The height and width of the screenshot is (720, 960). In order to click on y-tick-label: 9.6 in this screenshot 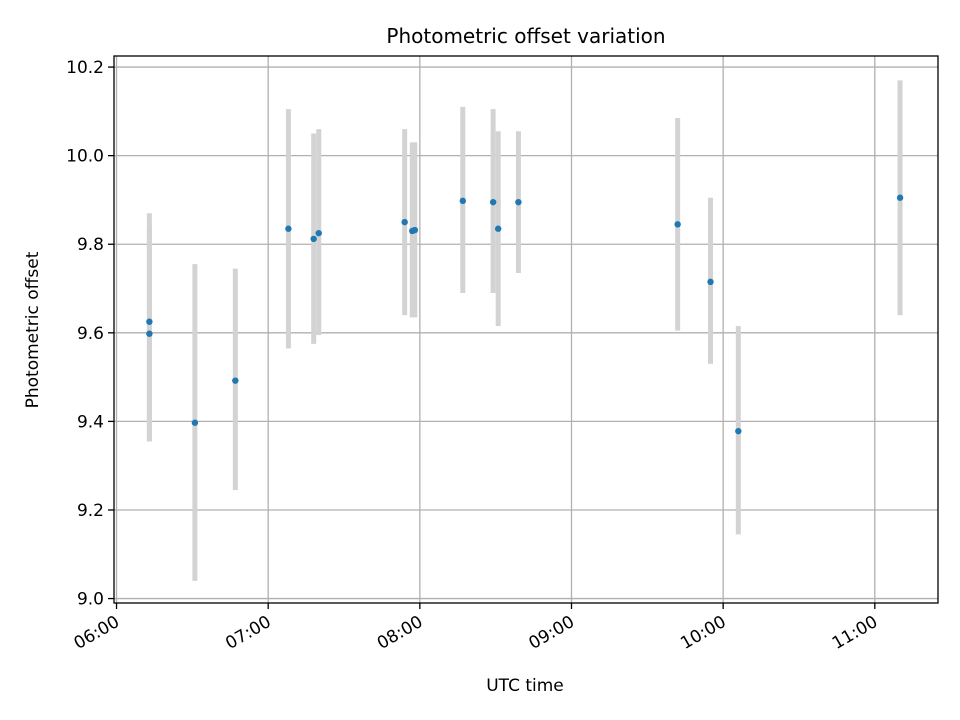, I will do `click(90, 334)`.